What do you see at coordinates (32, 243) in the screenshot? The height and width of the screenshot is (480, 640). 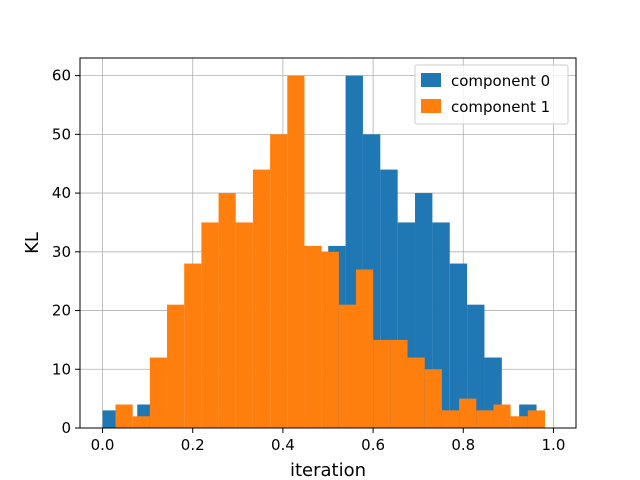 I see `y-axis-label: KL` at bounding box center [32, 243].